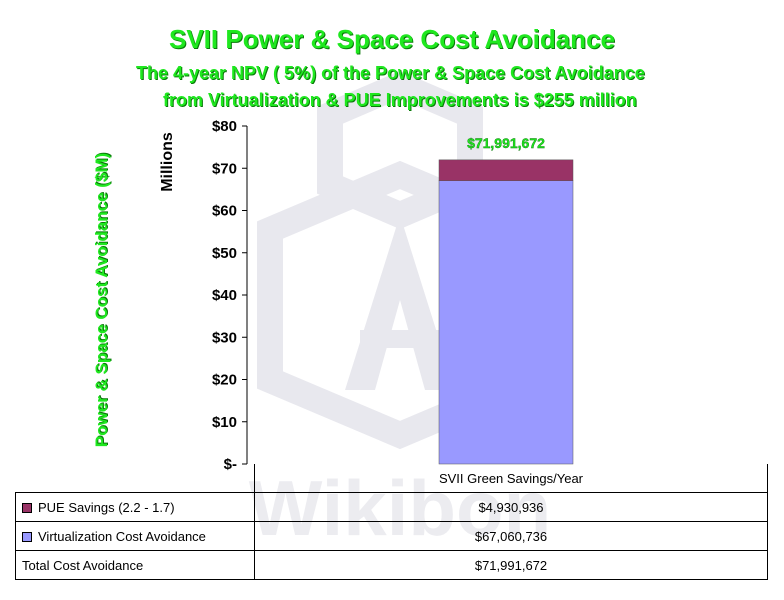  What do you see at coordinates (83, 565) in the screenshot?
I see `total-row-label: Total Cost Avoidance` at bounding box center [83, 565].